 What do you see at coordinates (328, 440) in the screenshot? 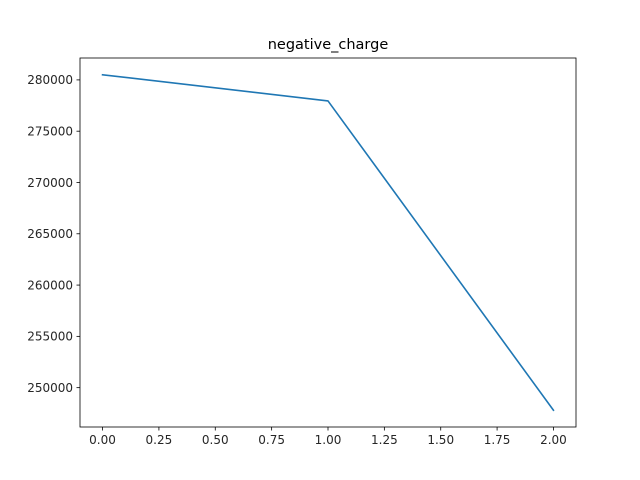
I see `x-tick-label: 1.00` at bounding box center [328, 440].